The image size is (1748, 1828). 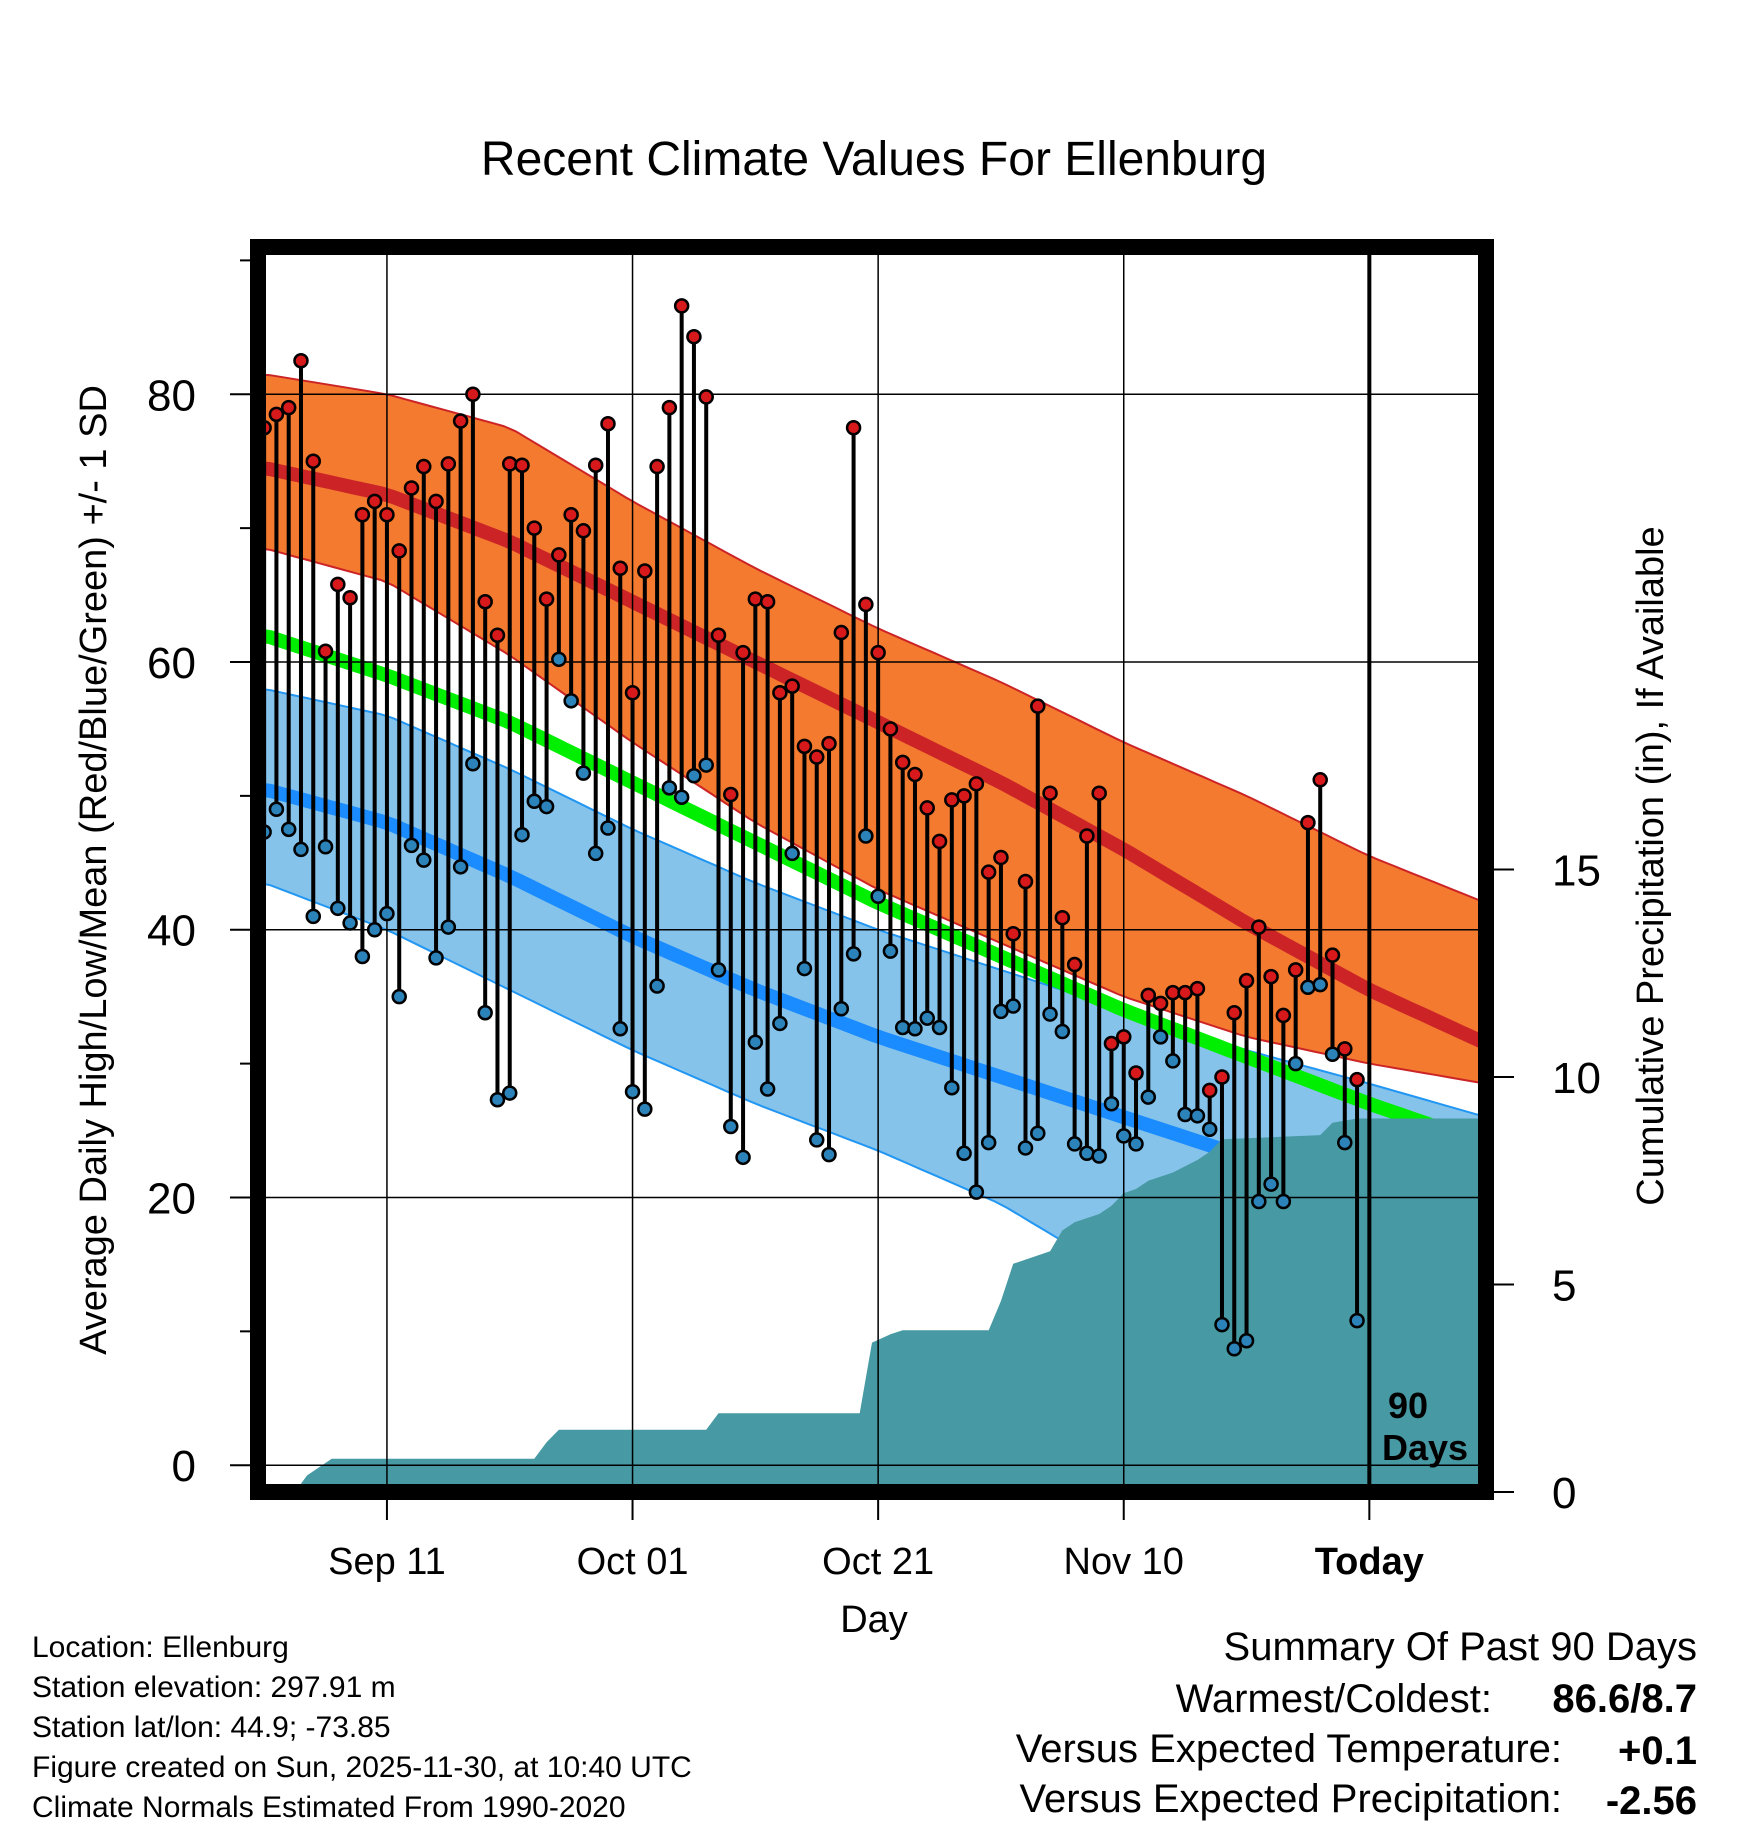 What do you see at coordinates (387, 1562) in the screenshot?
I see `x-tick-label: Sep 11` at bounding box center [387, 1562].